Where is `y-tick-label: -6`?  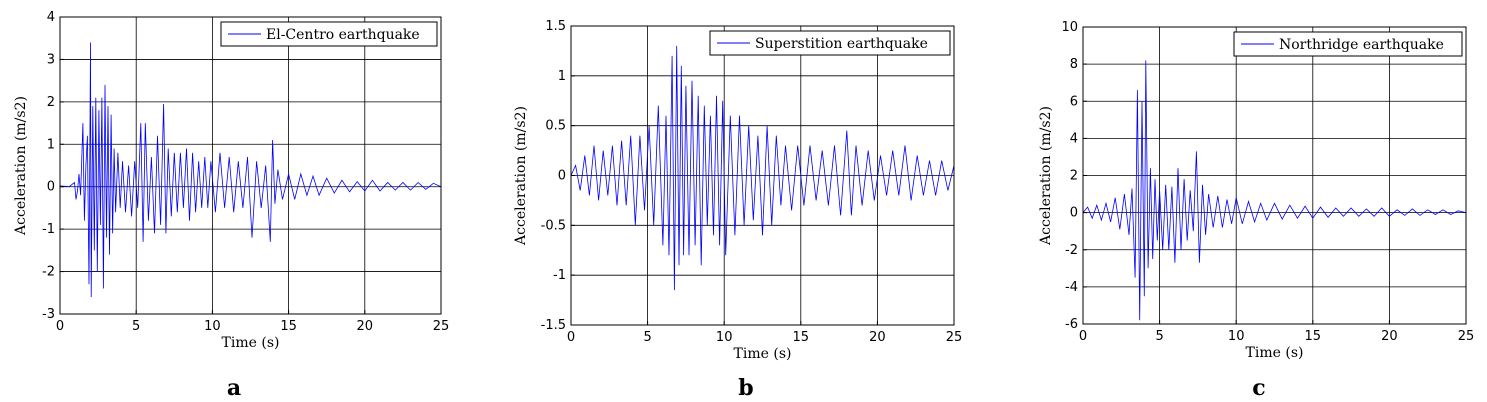 y-tick-label: -6 is located at coordinates (1071, 324).